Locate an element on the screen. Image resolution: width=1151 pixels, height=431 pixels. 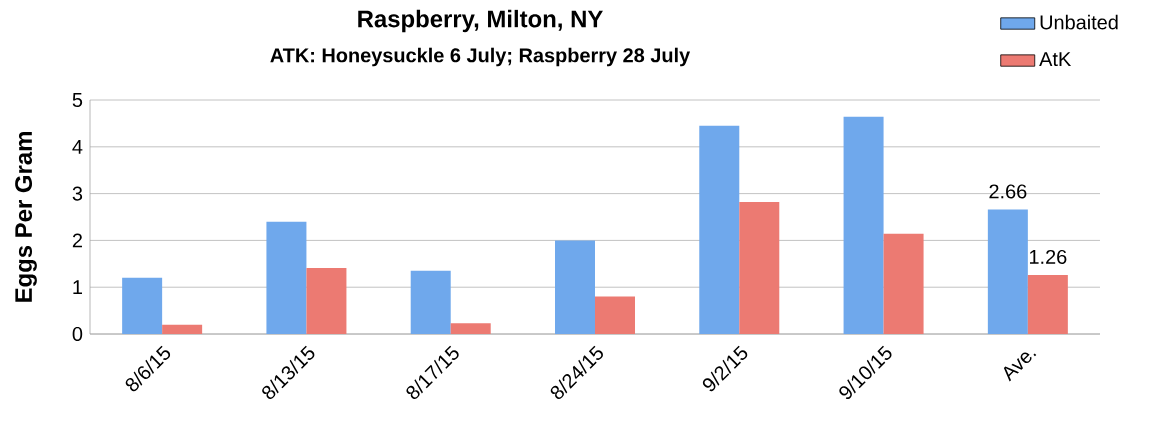
chart-subtitle: ATK: Honeysuckle 6 July; Raspberry 28 July is located at coordinates (480, 57).